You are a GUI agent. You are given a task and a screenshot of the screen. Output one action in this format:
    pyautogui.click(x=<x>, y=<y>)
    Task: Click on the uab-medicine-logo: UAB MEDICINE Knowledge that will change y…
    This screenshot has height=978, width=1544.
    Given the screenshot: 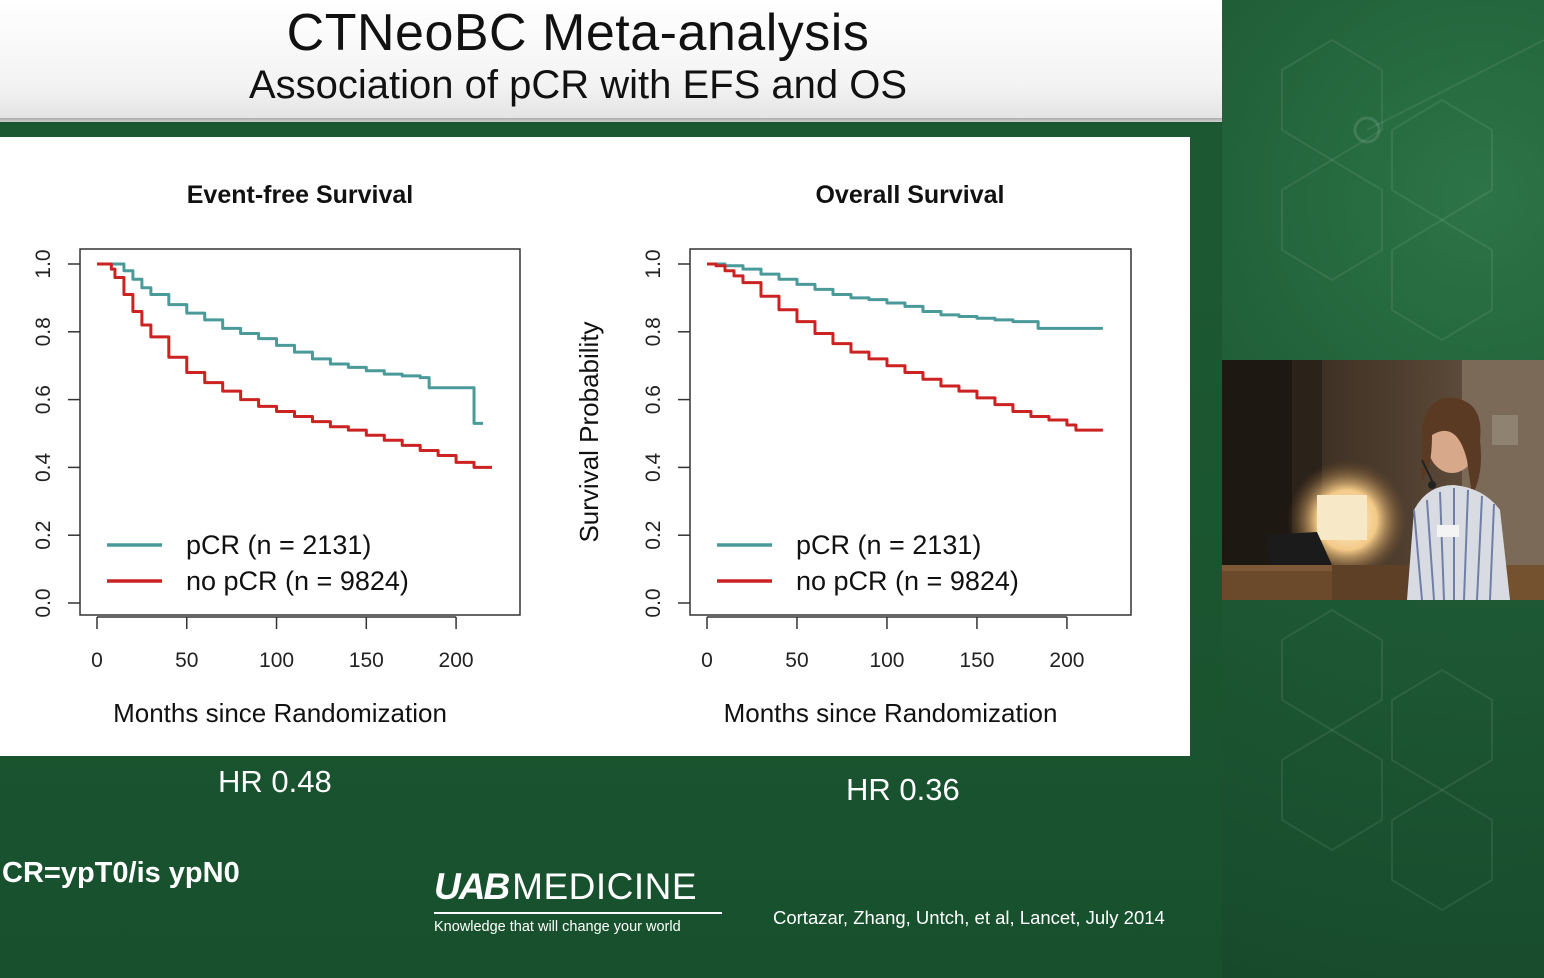 What is the action you would take?
    pyautogui.click(x=579, y=903)
    